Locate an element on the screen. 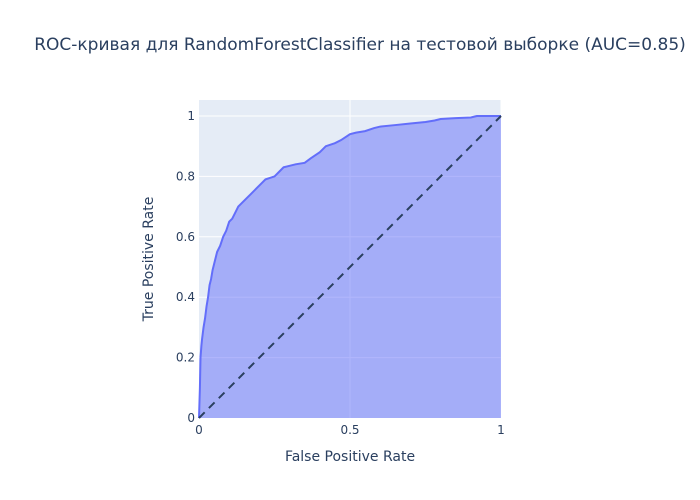 The width and height of the screenshot is (700, 500). x-tick-label: 1 is located at coordinates (501, 430).